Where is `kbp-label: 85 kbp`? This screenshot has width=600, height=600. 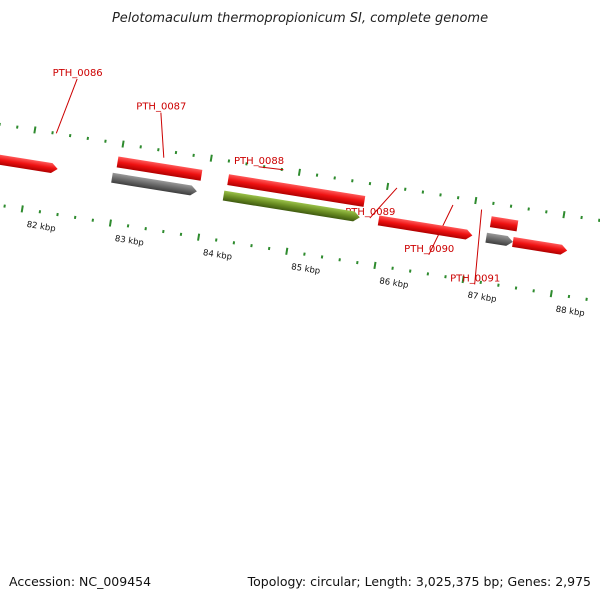
kbp-label: 85 kbp is located at coordinates (305, 269).